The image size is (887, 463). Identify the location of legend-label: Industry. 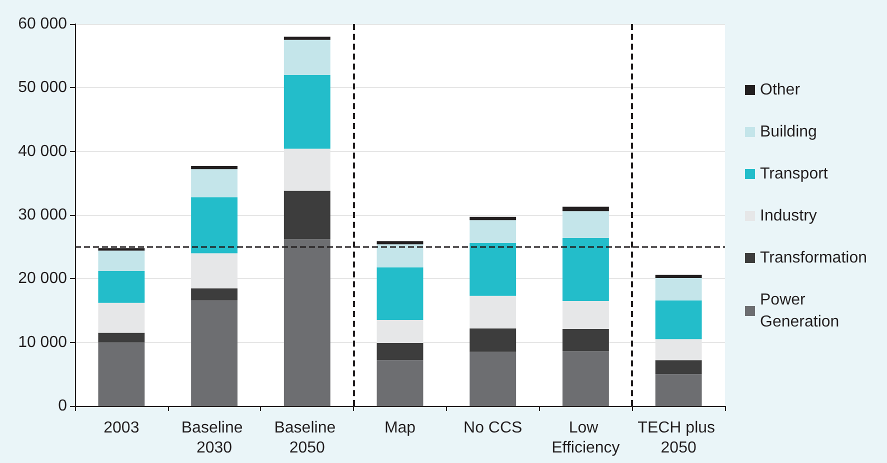
(788, 216).